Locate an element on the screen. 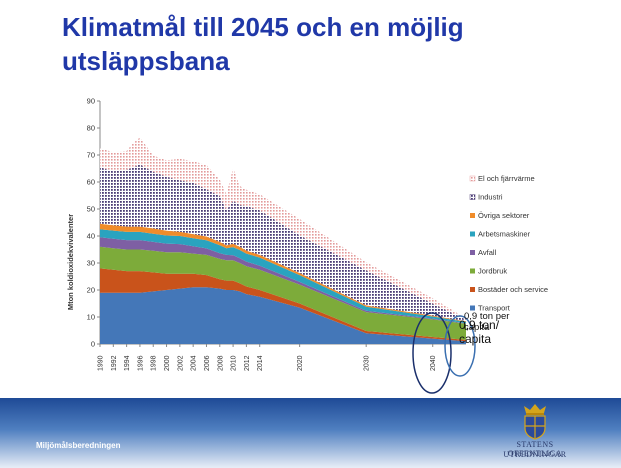 This screenshot has width=621, height=468. x-tick-label: 1998 is located at coordinates (154, 363).